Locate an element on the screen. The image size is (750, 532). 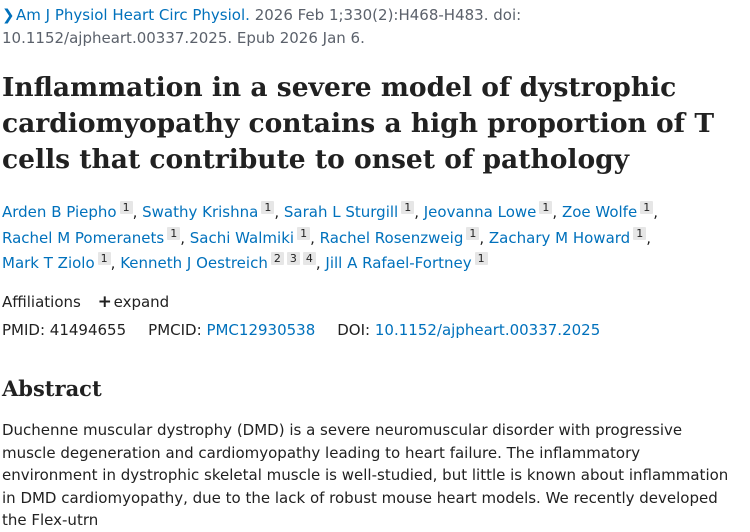
author-link: Rachel M Pomeranets is located at coordinates (83, 237).